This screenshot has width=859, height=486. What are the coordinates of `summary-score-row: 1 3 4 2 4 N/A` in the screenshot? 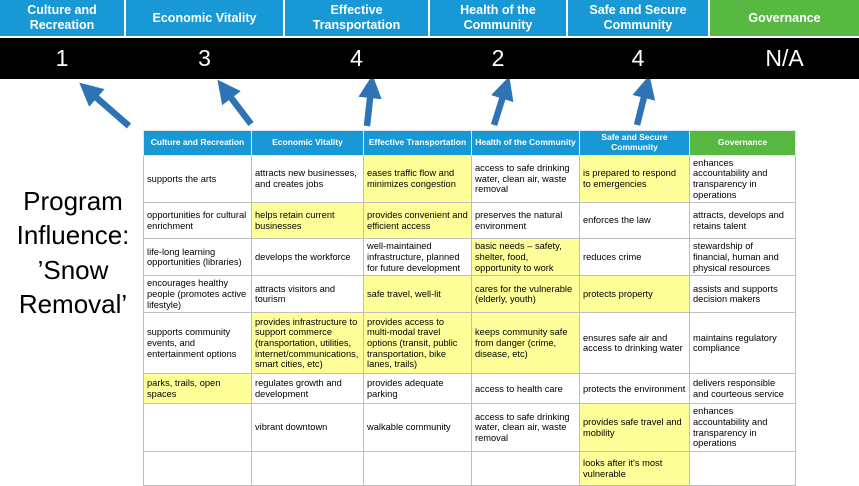 It's located at (429, 58).